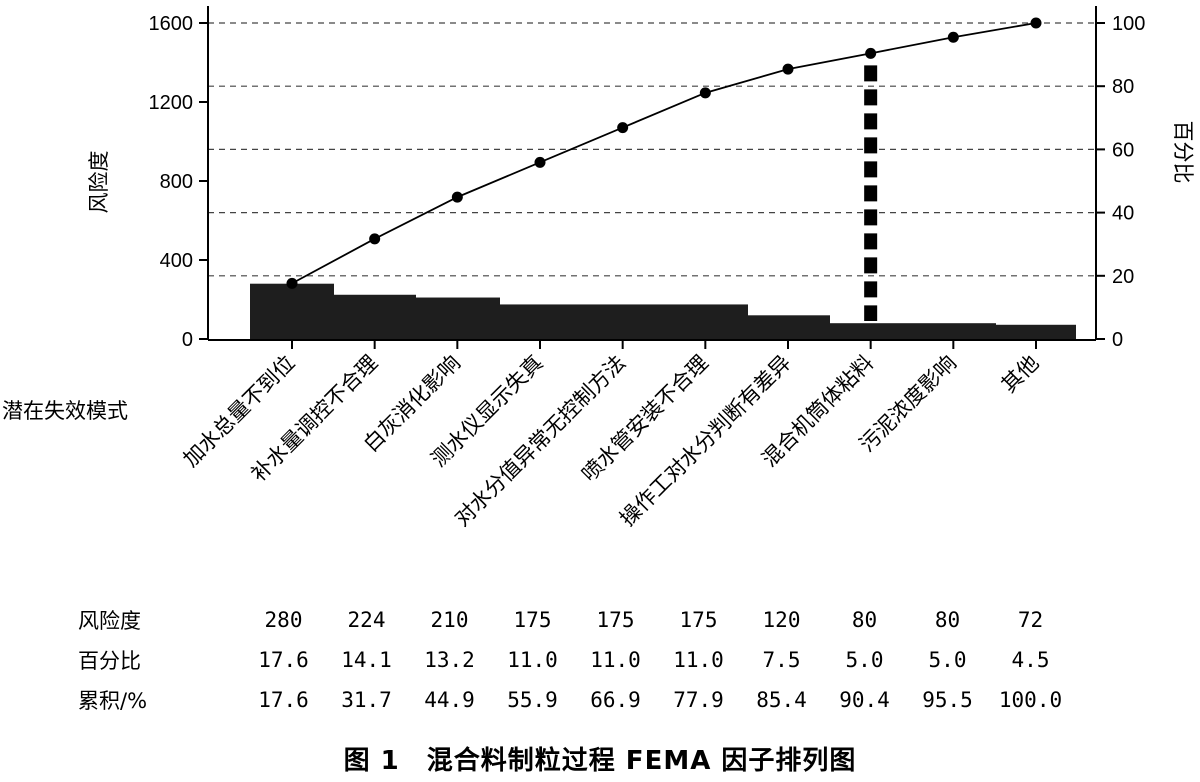 This screenshot has height=782, width=1200. What do you see at coordinates (540, 441) in the screenshot?
I see `category-label: 对水分值异常无控制方法` at bounding box center [540, 441].